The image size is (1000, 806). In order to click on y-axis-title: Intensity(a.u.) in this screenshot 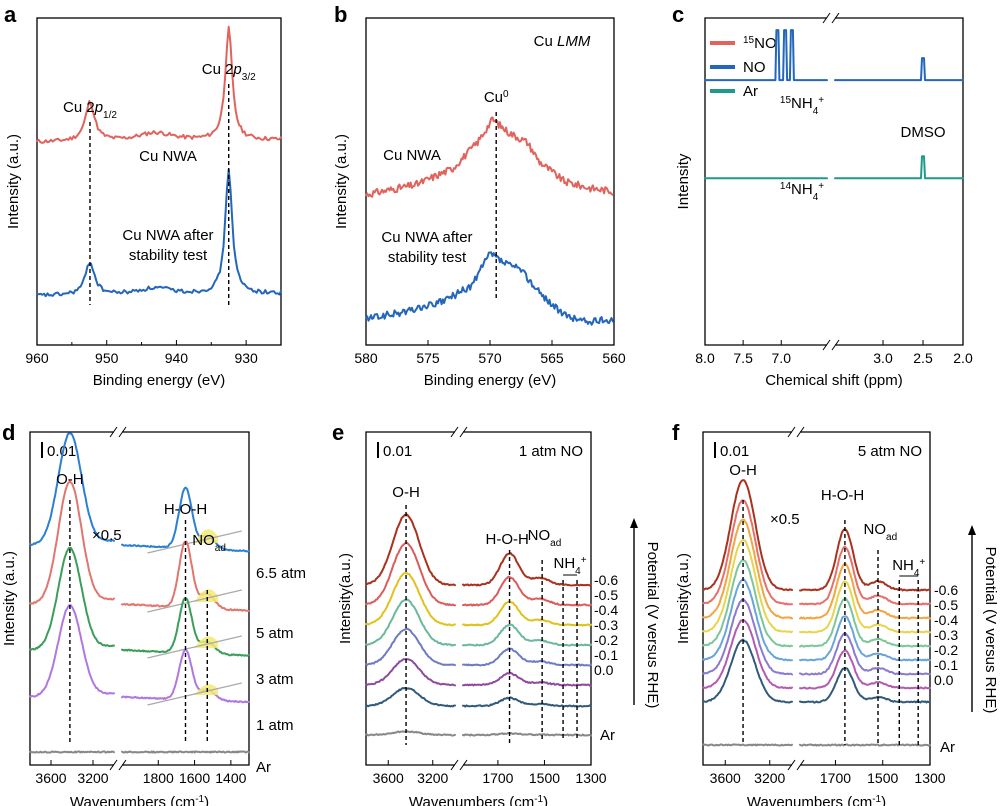, I will do `click(683, 598)`.